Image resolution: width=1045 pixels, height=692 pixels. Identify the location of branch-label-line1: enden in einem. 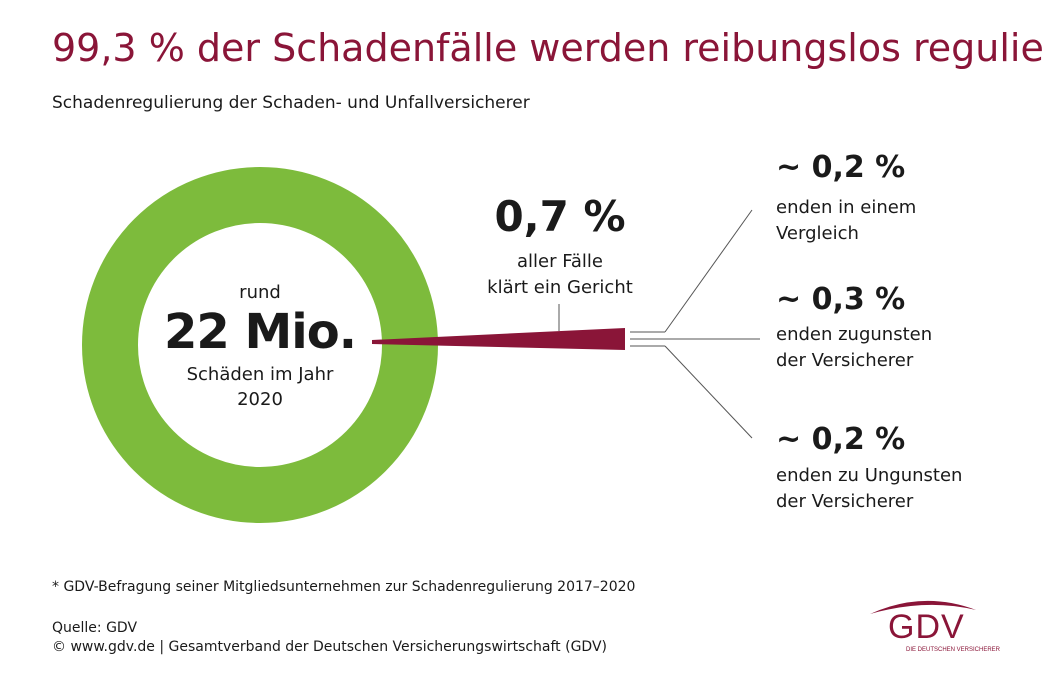
(846, 207).